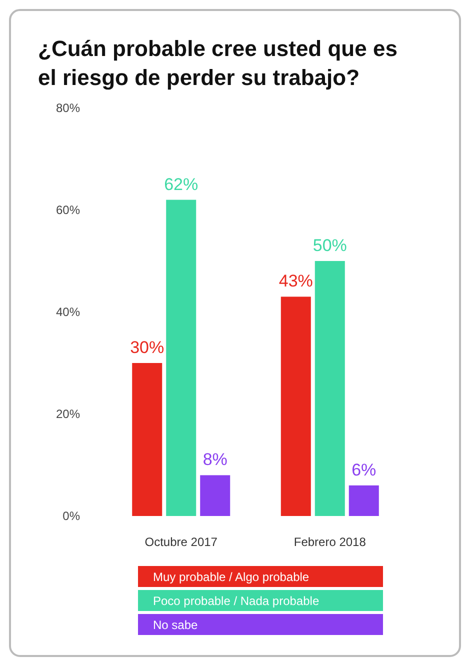  I want to click on y-tick-label: 60%, so click(68, 210).